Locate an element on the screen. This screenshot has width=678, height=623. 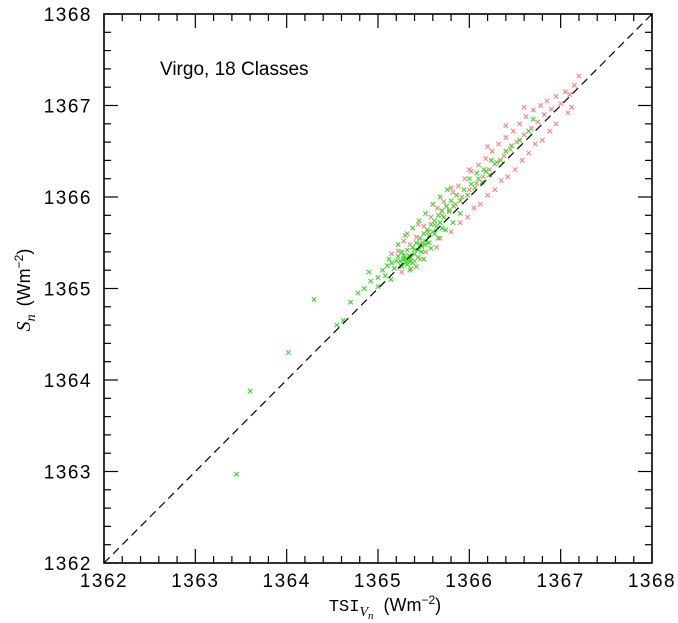
x-tick-label: 1367 is located at coordinates (561, 581).